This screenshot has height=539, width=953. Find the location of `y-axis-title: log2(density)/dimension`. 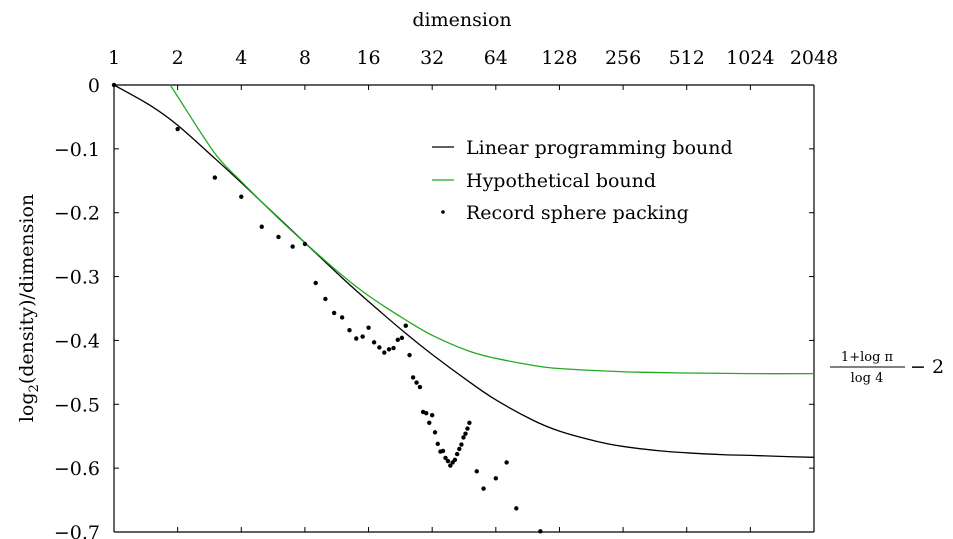

y-axis-title: log2(density)/dimension is located at coordinates (29, 308).